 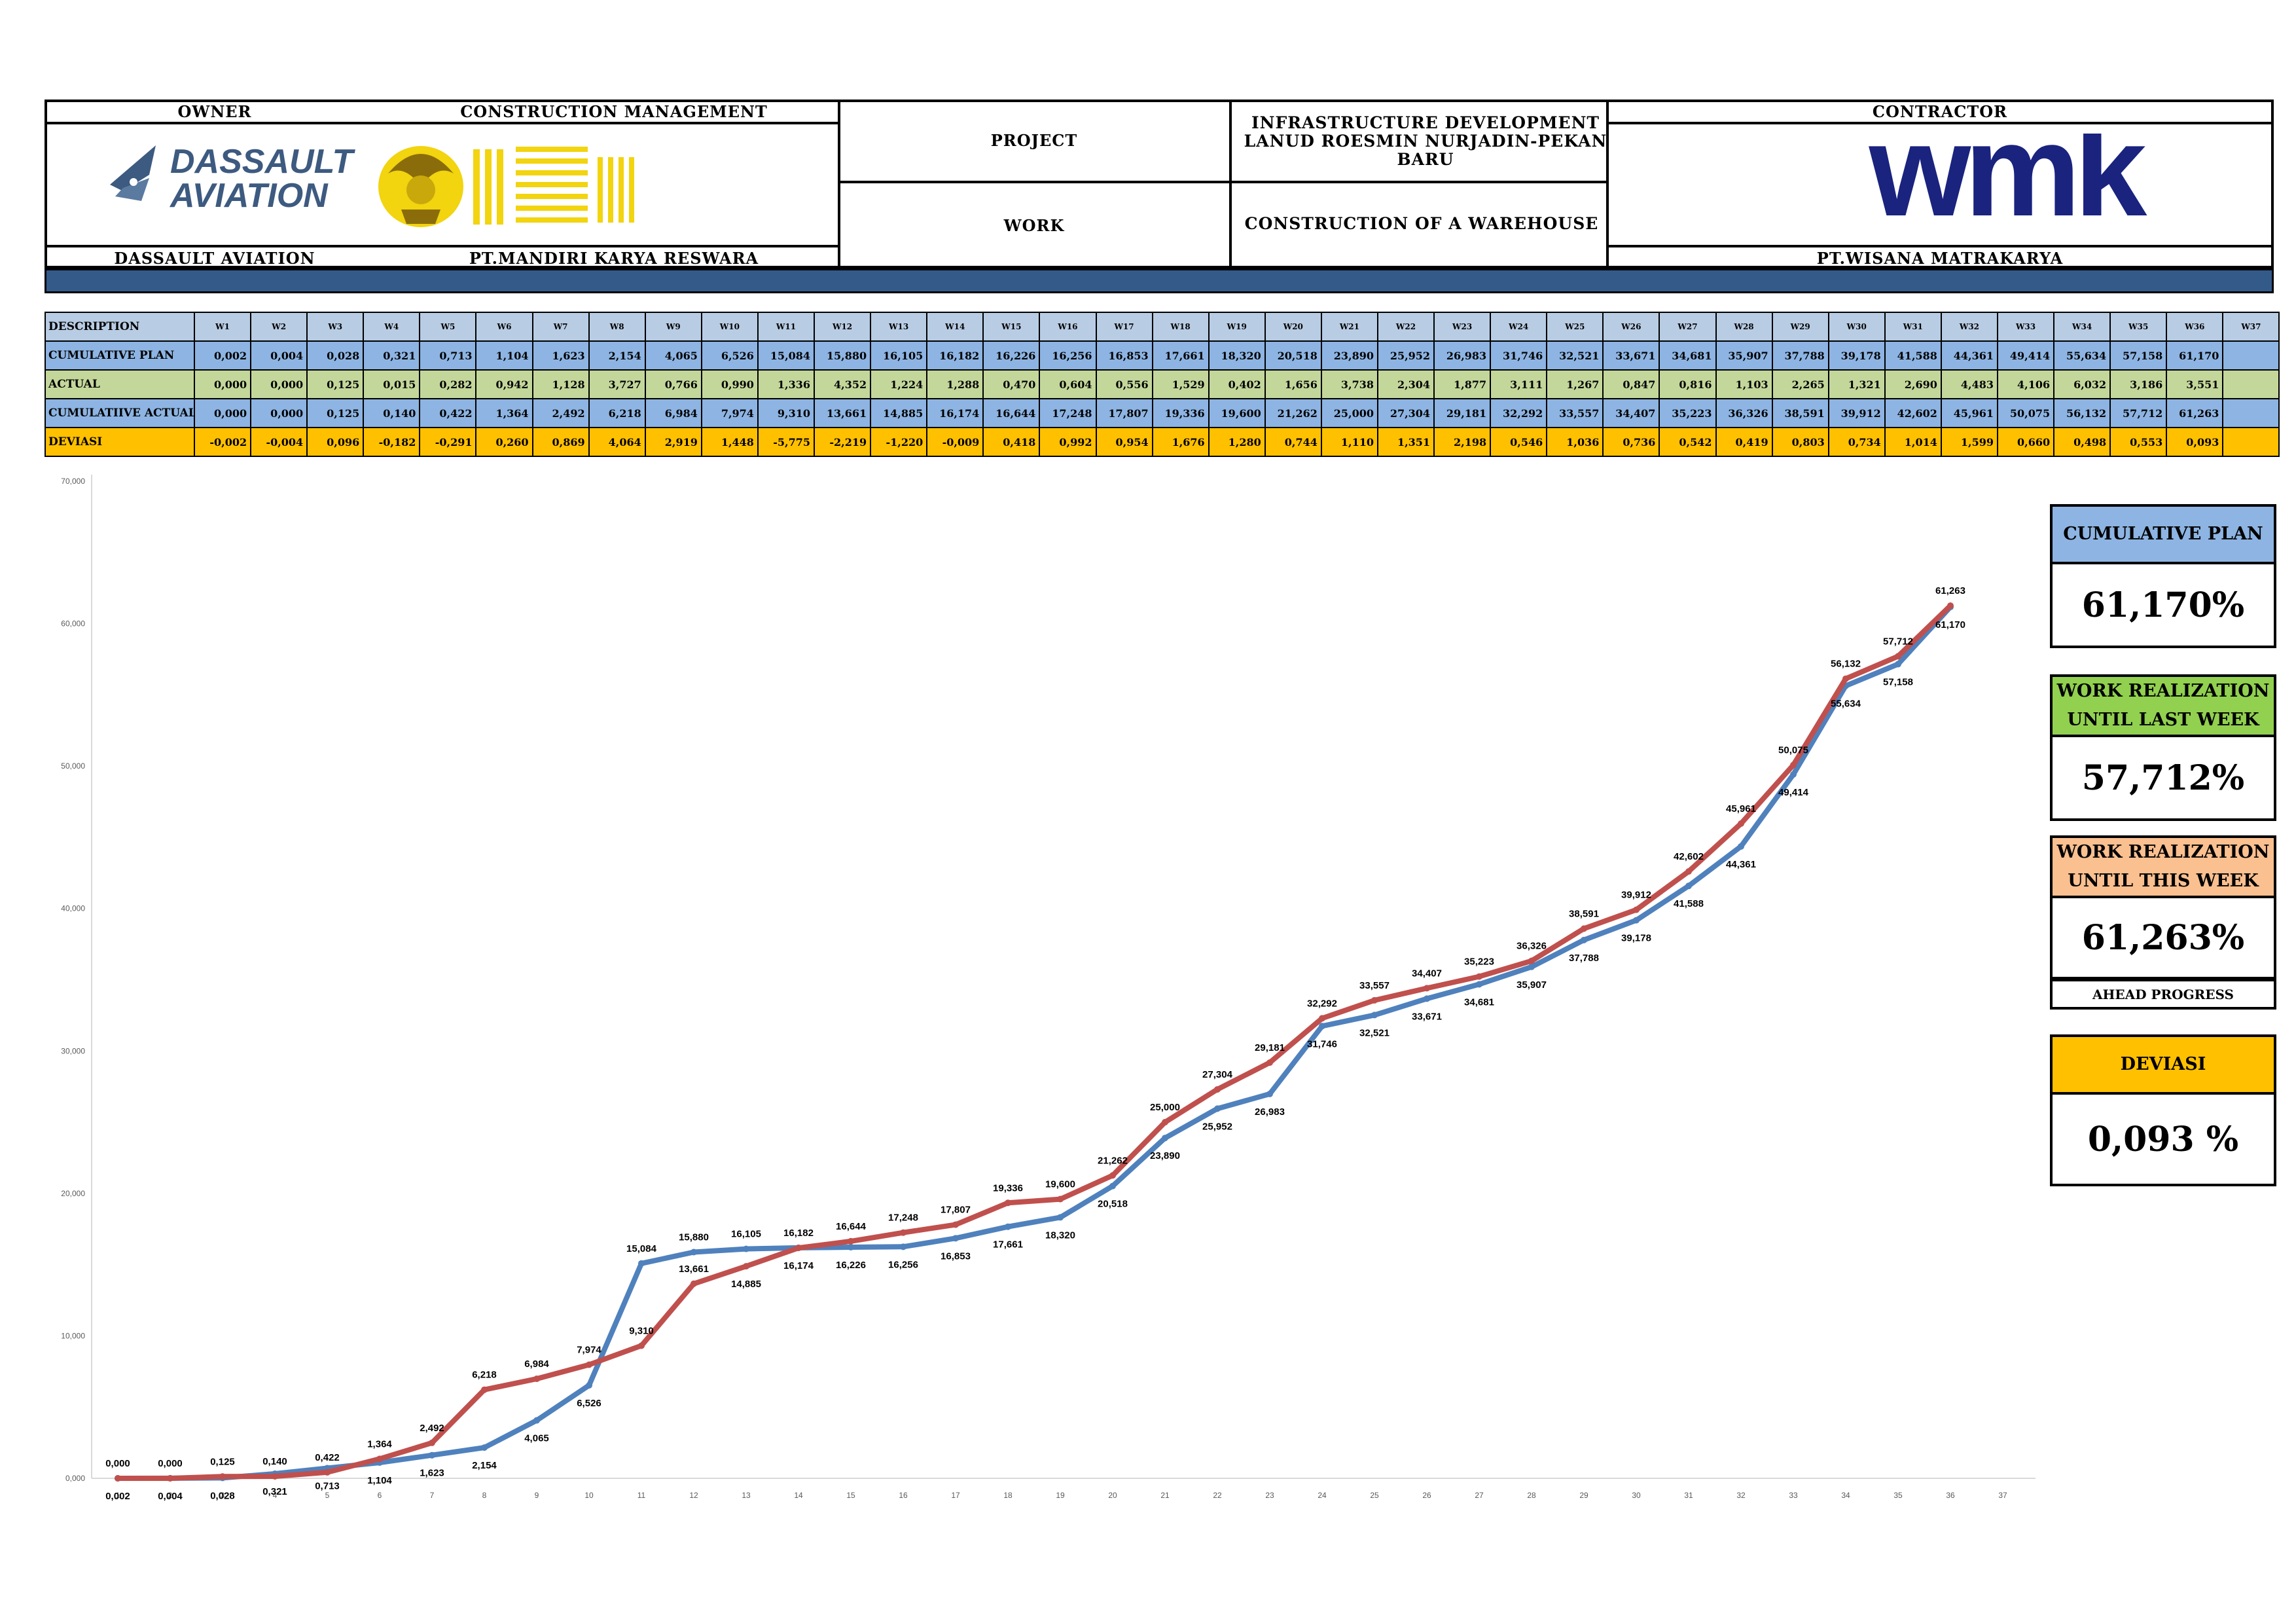 What do you see at coordinates (1180, 384) in the screenshot?
I see `table-cell: 1,529` at bounding box center [1180, 384].